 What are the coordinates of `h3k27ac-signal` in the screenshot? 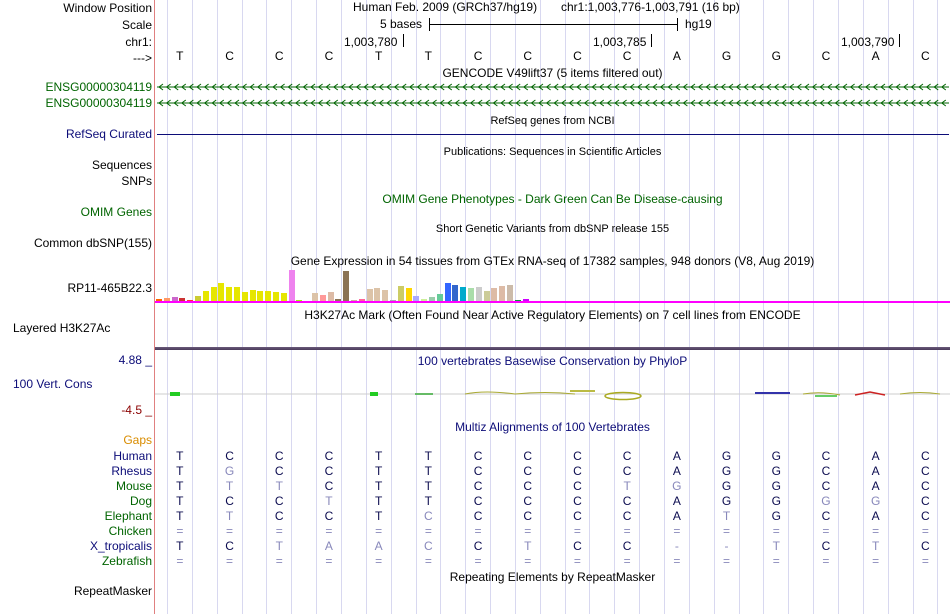 It's located at (552, 348).